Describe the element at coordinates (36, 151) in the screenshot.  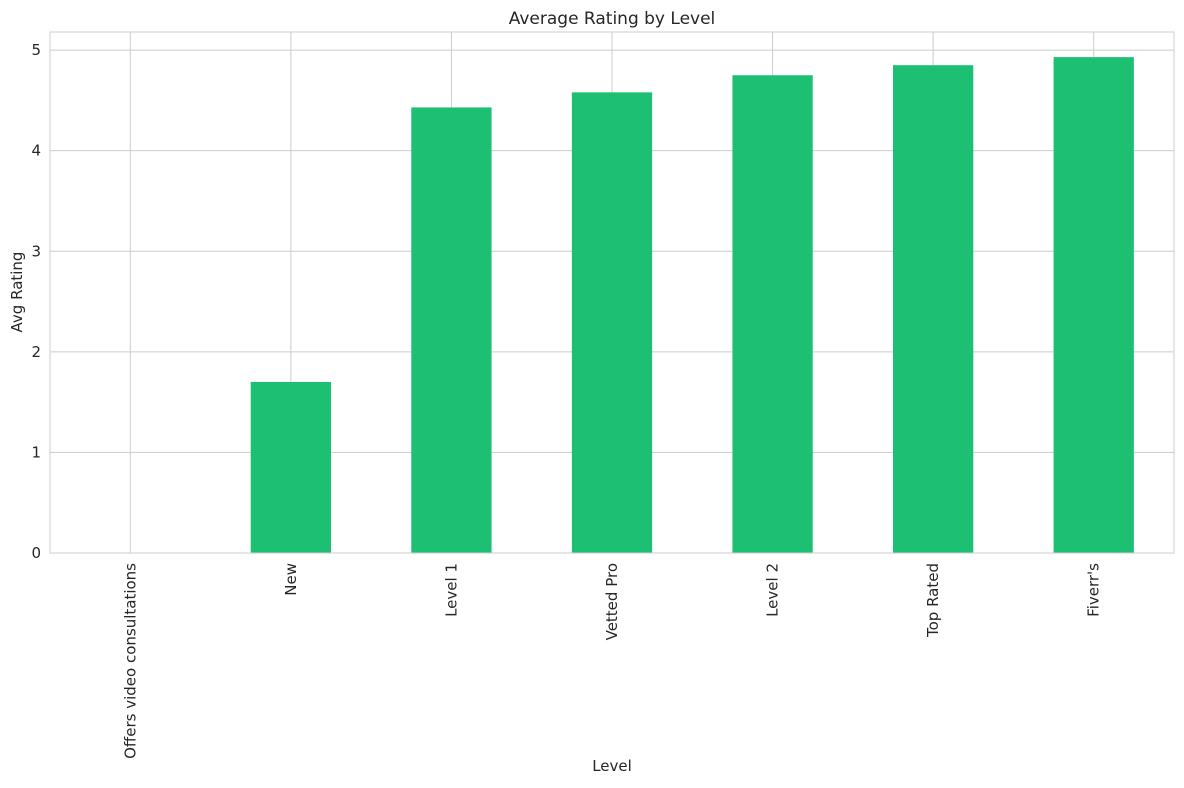
I see `y-tick-label: 4` at that location.